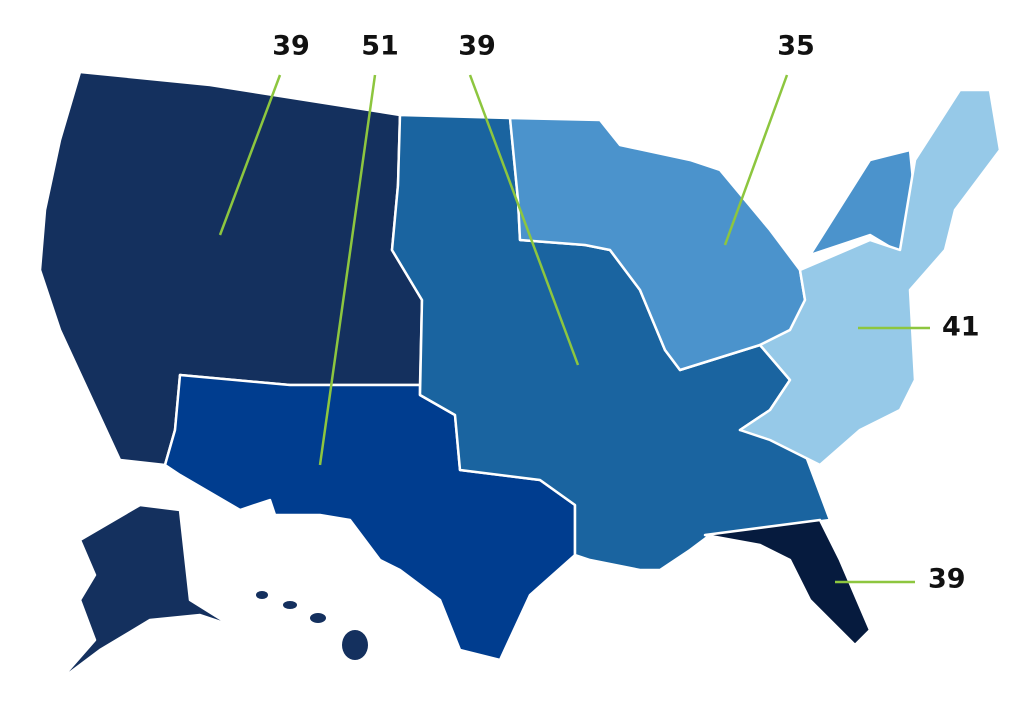 The image size is (1024, 721). Describe the element at coordinates (796, 46) in the screenshot. I see `callout-label: 35` at that location.